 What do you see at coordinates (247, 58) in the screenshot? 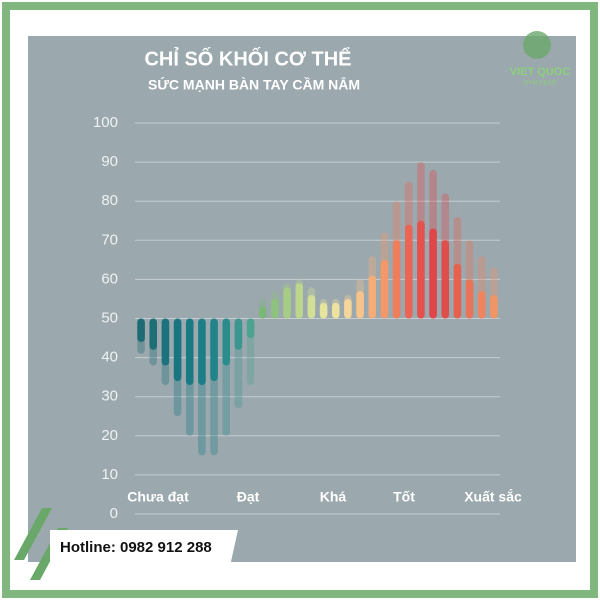
I see `chart-title: CHỈ SỐ KHỐI CƠ THỂ` at bounding box center [247, 58].